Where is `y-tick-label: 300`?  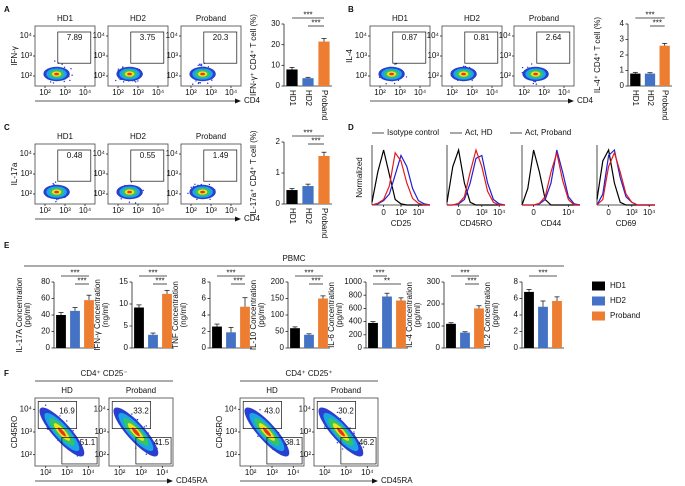
y-tick-label: 300 is located at coordinates (434, 281).